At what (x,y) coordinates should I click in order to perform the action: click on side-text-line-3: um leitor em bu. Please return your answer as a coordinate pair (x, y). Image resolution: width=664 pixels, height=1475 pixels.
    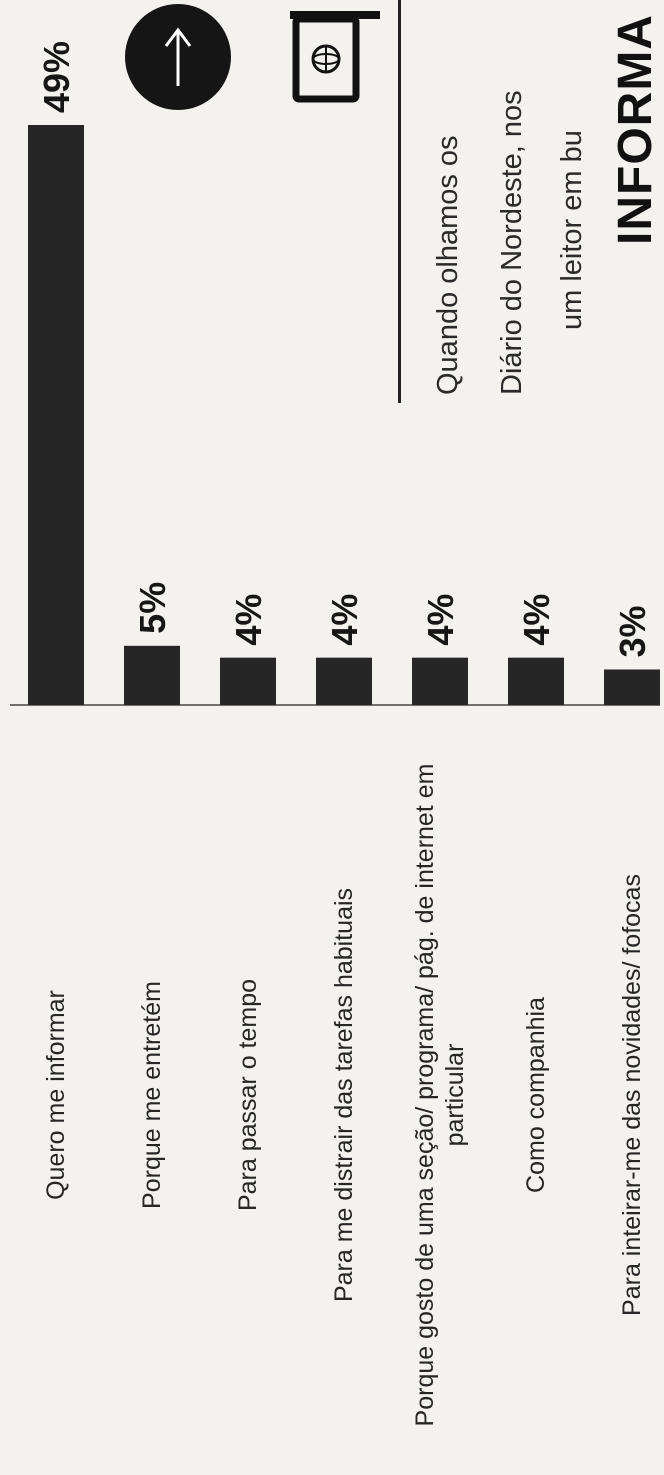
    Looking at the image, I should click on (572, 230).